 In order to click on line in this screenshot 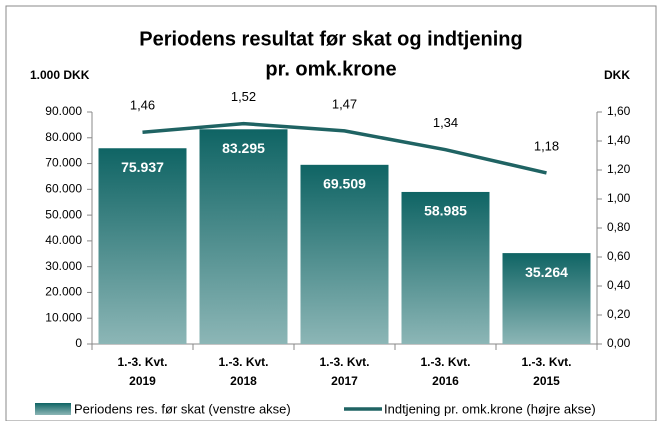, I will do `click(344, 148)`.